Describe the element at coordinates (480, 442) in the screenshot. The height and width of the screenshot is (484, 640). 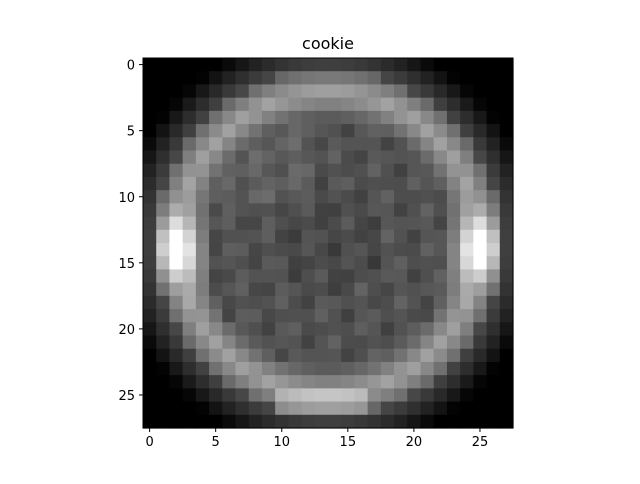
I see `x-tick-label: 25` at that location.